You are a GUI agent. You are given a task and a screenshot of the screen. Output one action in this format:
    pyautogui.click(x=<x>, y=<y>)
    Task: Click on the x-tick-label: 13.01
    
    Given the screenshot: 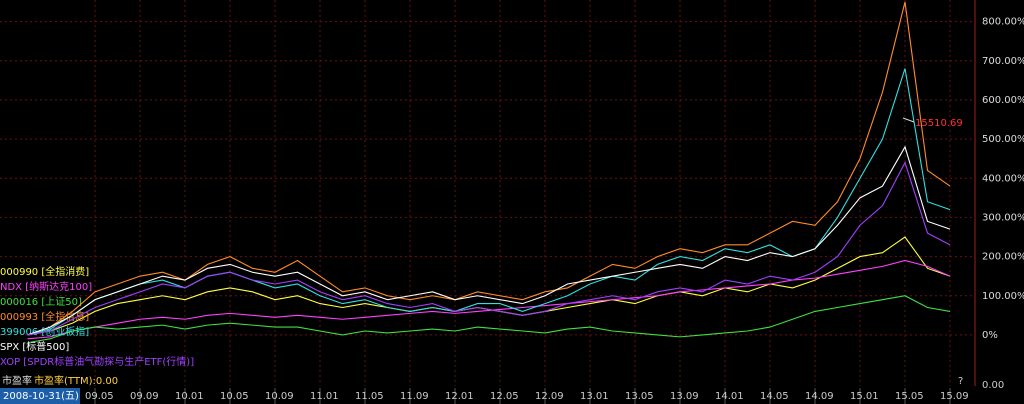 What is the action you would take?
    pyautogui.click(x=594, y=396)
    